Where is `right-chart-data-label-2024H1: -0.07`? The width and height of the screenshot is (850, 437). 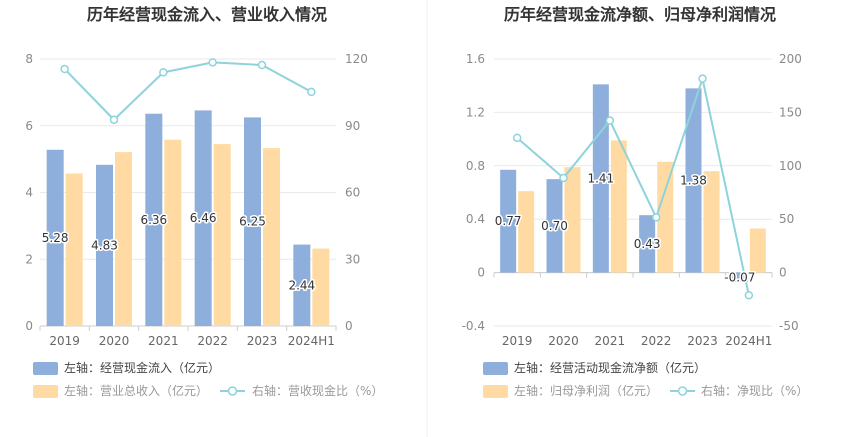 right-chart-data-label-2024H1: -0.07 is located at coordinates (739, 277).